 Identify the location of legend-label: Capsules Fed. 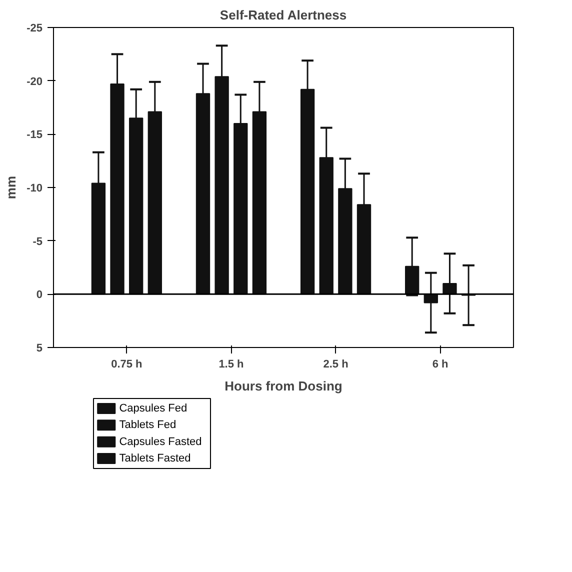
(153, 408).